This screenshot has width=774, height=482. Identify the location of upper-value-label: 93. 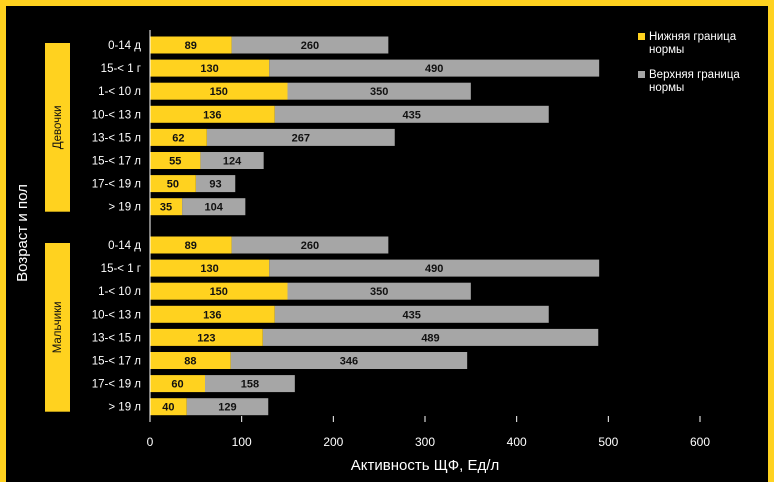
(215, 185).